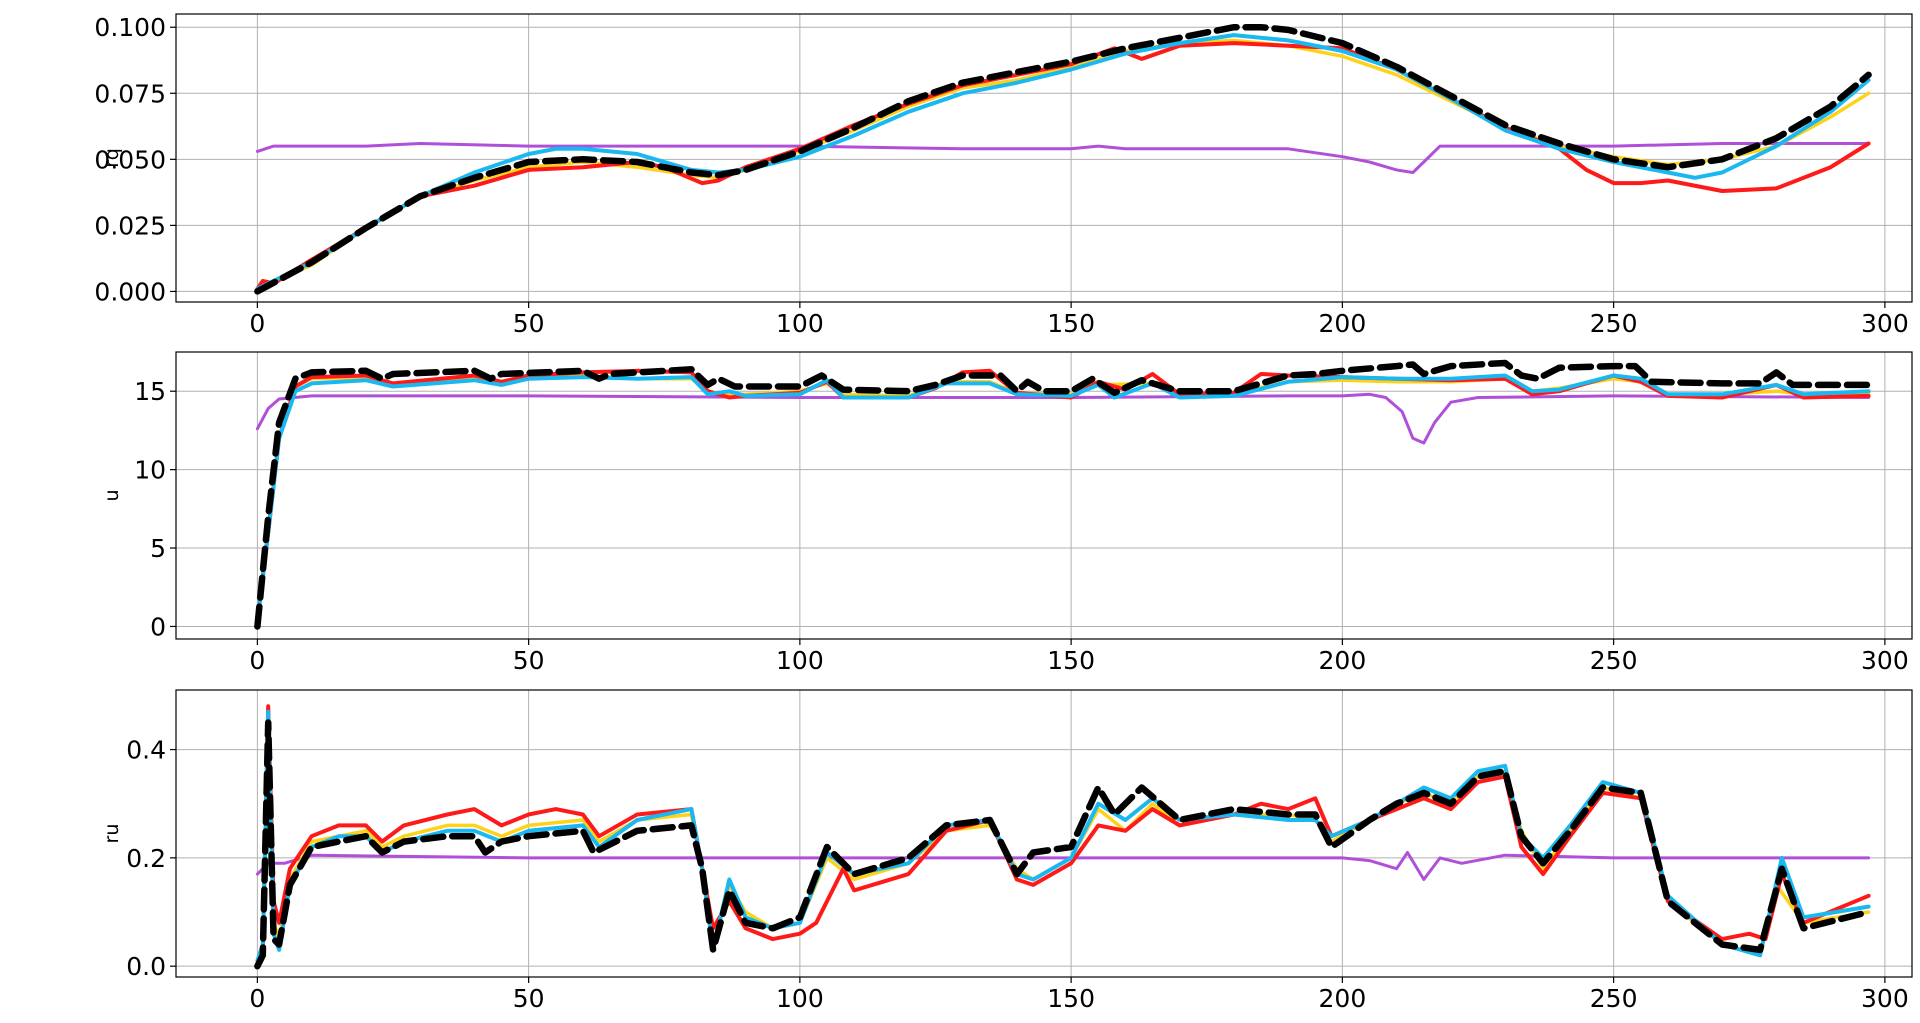 The width and height of the screenshot is (1920, 1023). I want to click on y-tick-label: 0.050, so click(130, 159).